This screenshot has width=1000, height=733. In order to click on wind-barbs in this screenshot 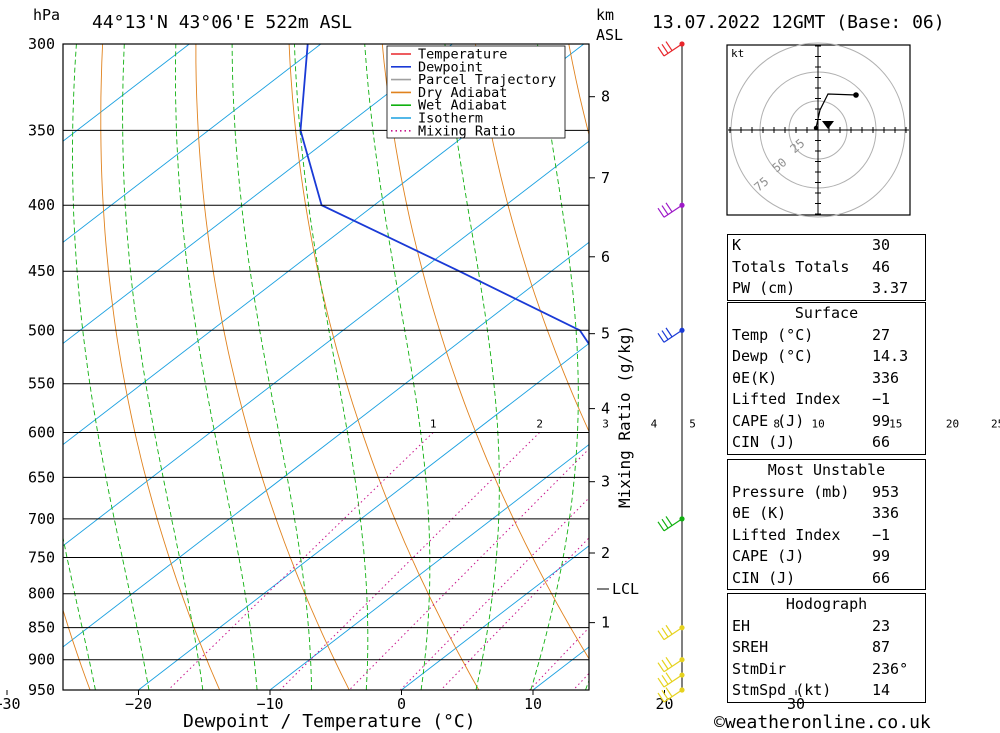, I will do `click(671, 372)`.